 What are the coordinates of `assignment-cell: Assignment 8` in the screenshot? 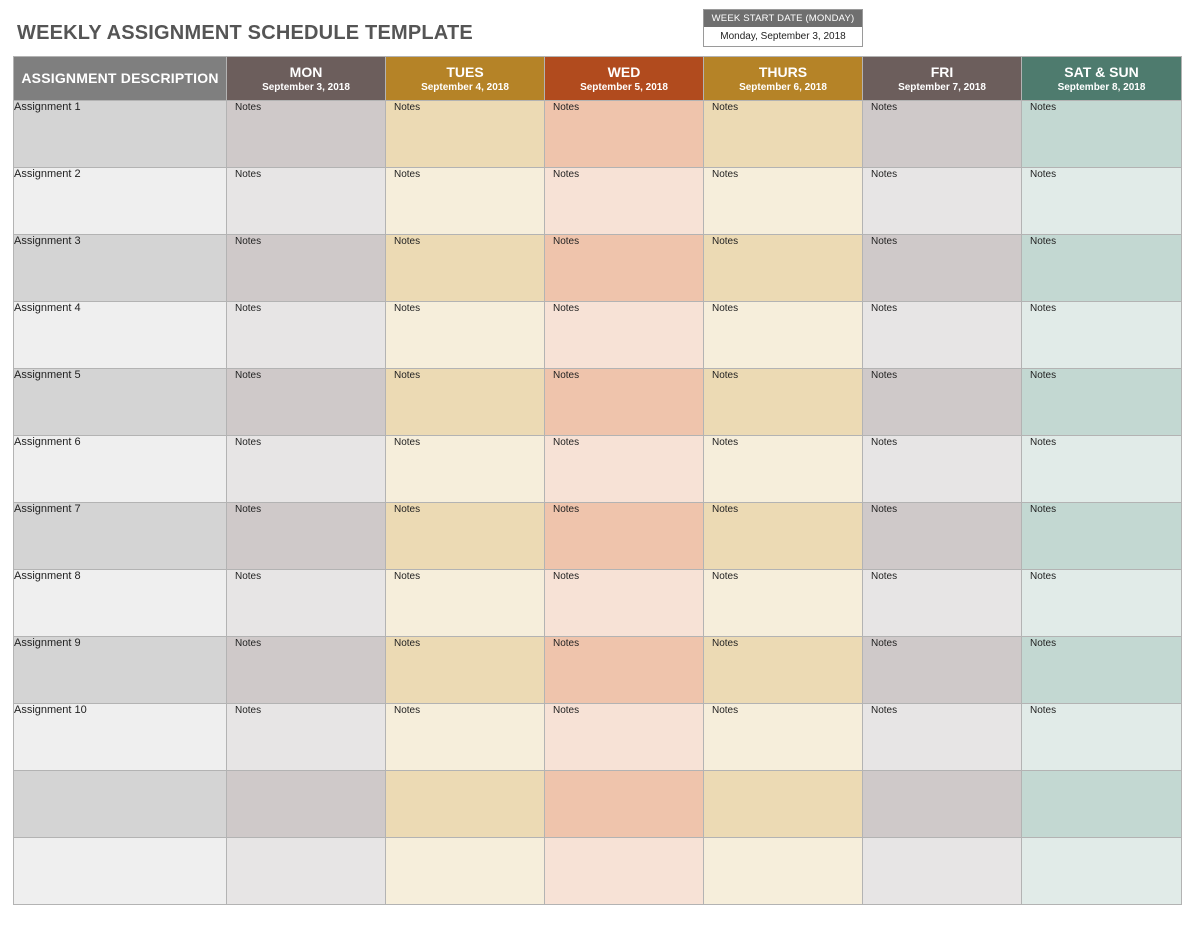 It's located at (120, 603).